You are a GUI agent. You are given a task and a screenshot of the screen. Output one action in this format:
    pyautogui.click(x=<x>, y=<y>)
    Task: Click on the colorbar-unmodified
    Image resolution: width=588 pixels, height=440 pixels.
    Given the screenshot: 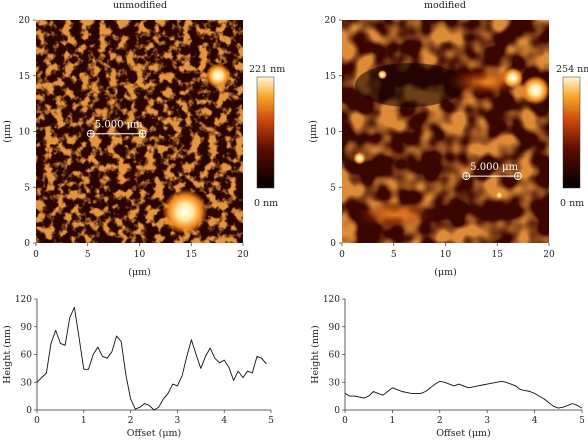 What is the action you would take?
    pyautogui.click(x=265, y=132)
    